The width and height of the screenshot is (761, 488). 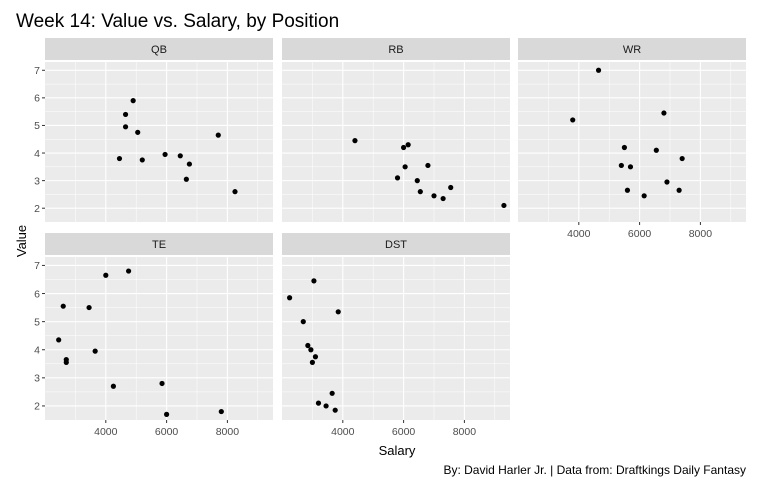 I want to click on strip-label-te: TE, so click(x=159, y=245).